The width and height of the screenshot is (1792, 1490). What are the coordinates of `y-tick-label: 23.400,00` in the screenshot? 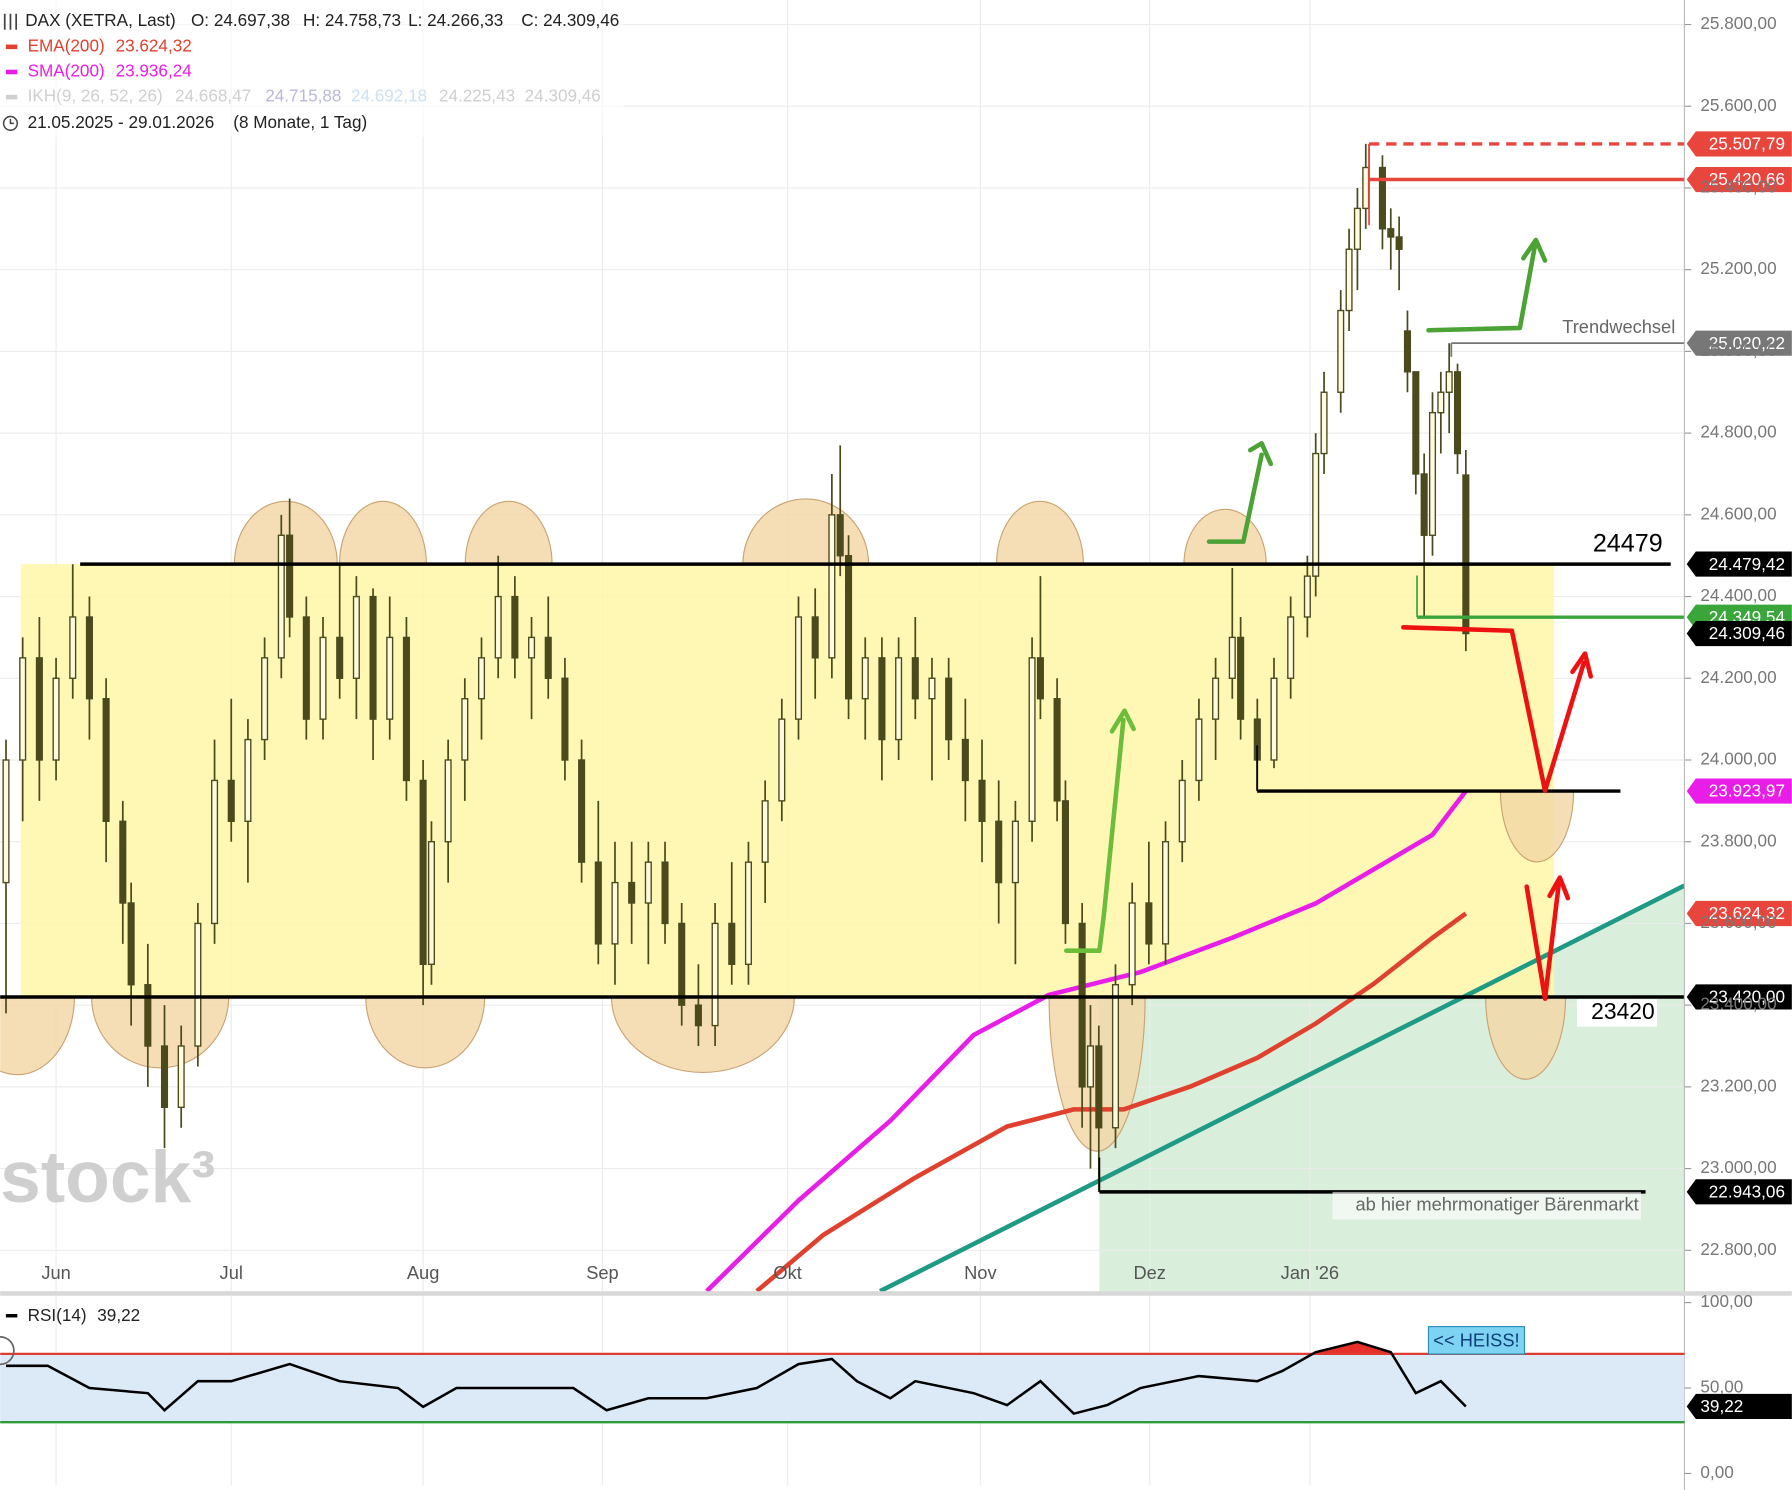 It's located at (1738, 1004).